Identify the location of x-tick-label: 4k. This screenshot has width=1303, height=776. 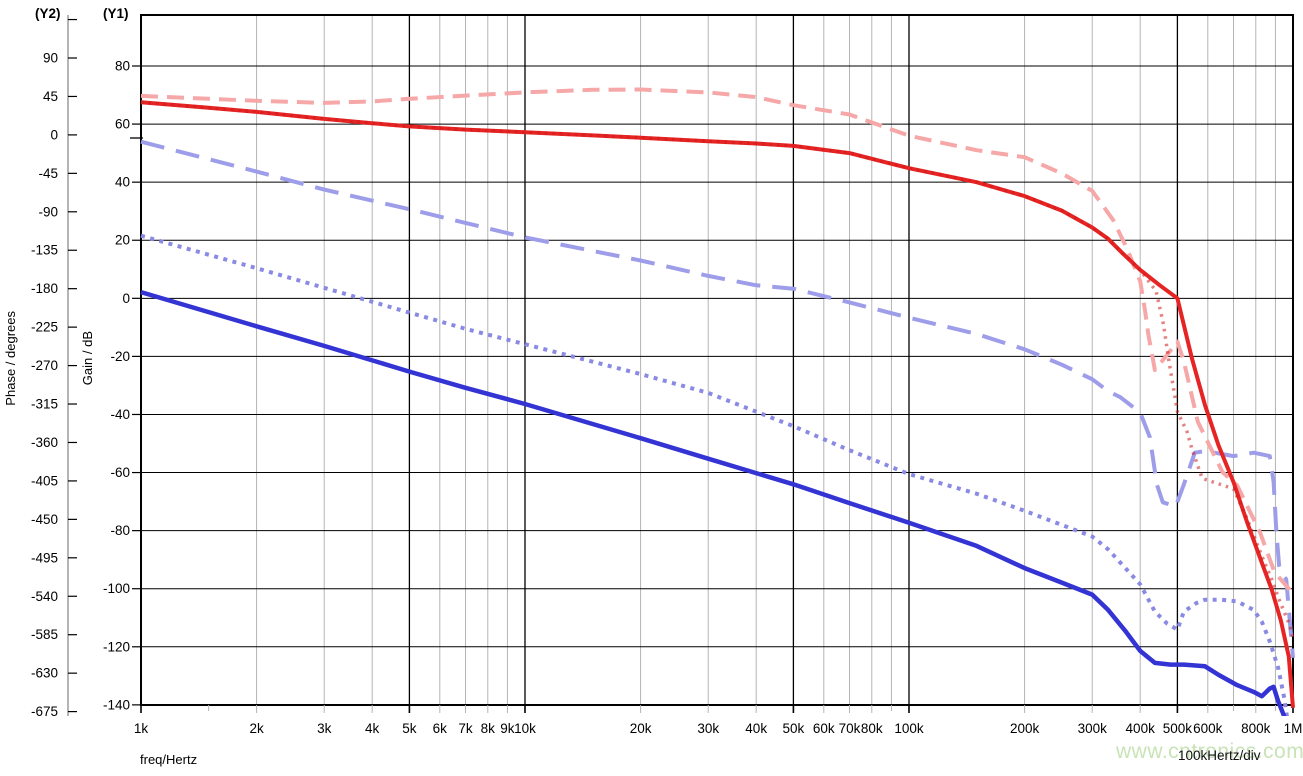
(372, 728).